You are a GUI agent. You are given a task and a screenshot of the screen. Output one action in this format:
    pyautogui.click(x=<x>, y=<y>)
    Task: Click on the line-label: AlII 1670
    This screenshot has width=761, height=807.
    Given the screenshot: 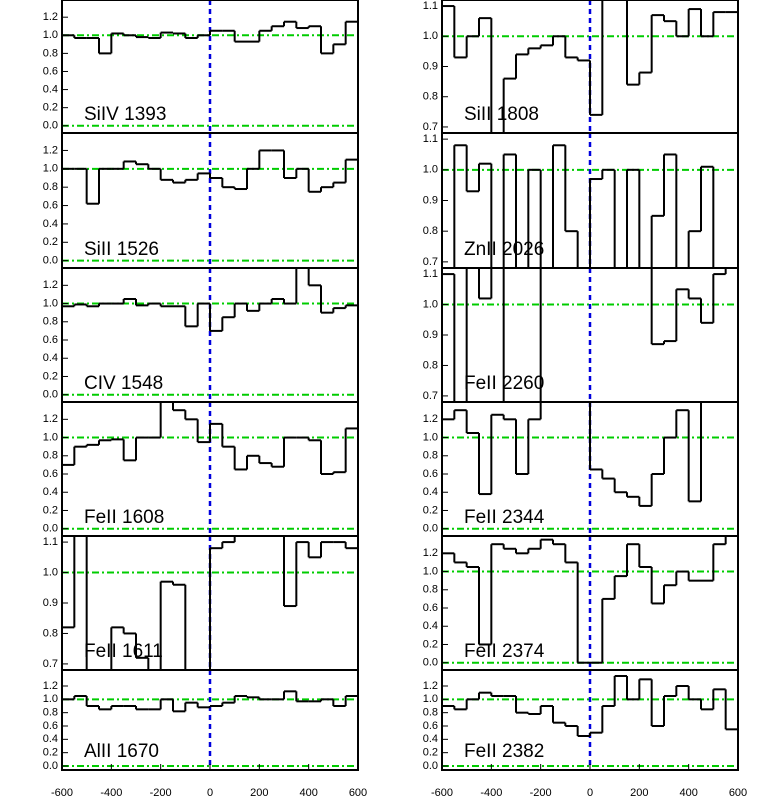 What is the action you would take?
    pyautogui.click(x=121, y=751)
    